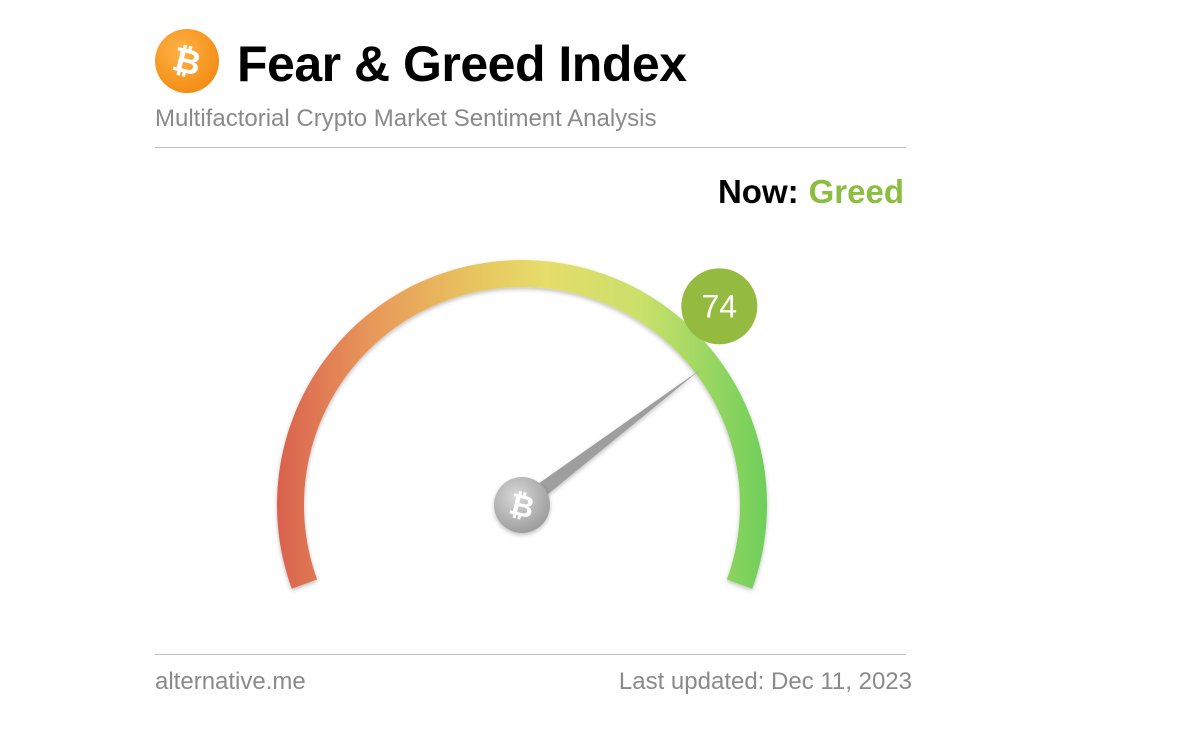  Describe the element at coordinates (522, 505) in the screenshot. I see `gauge-hub` at that location.